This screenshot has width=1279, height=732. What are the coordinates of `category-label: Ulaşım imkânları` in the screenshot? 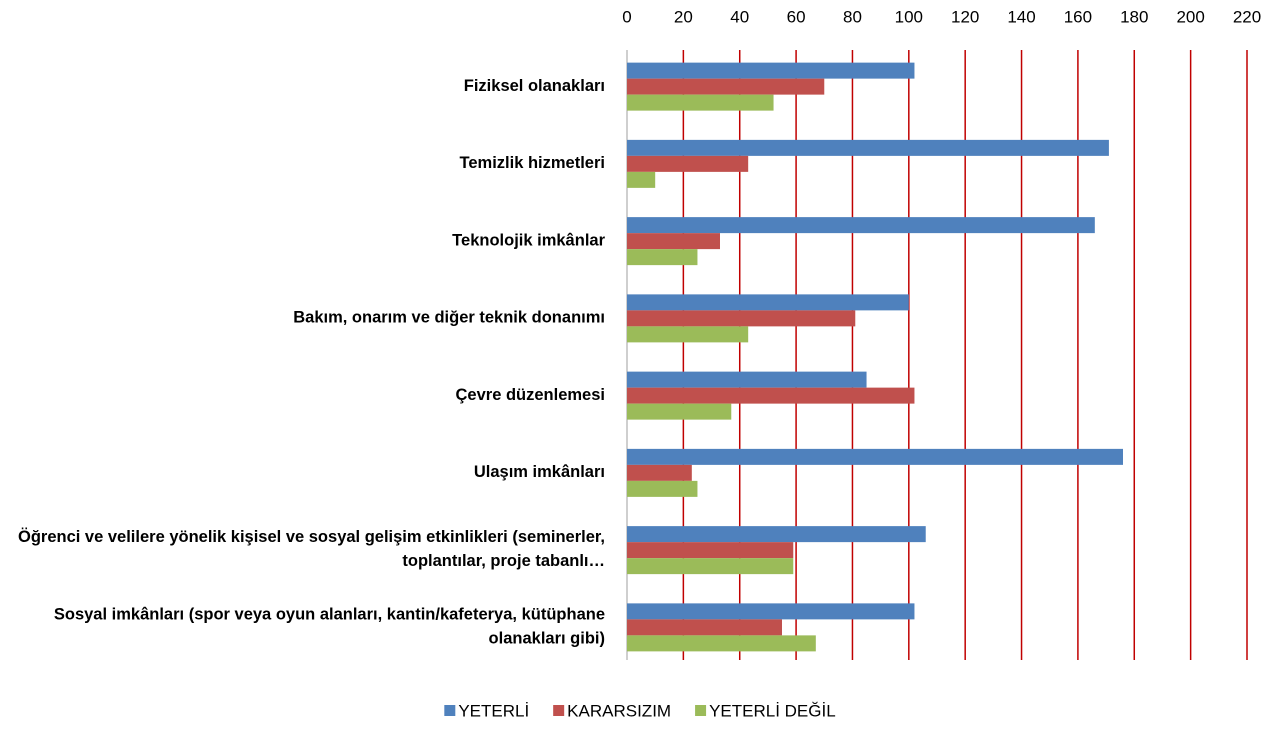 It's located at (539, 472).